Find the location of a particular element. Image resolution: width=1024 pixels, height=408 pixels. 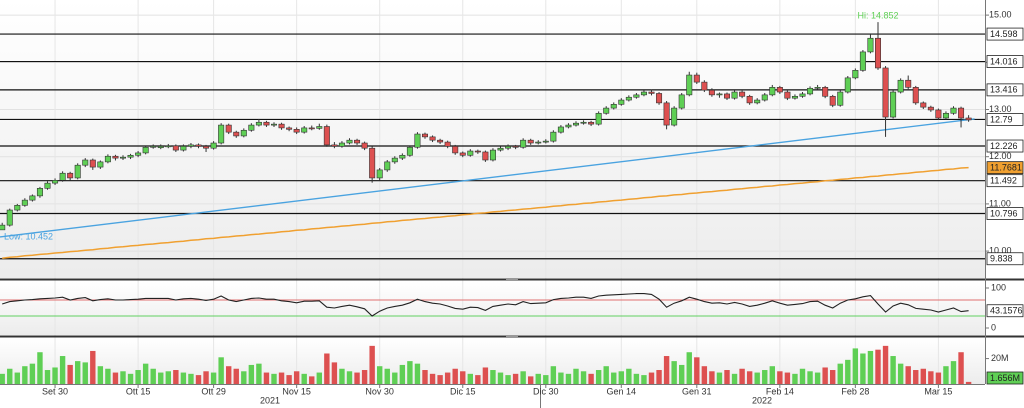

level-label: 14.016 is located at coordinates (1004, 61).